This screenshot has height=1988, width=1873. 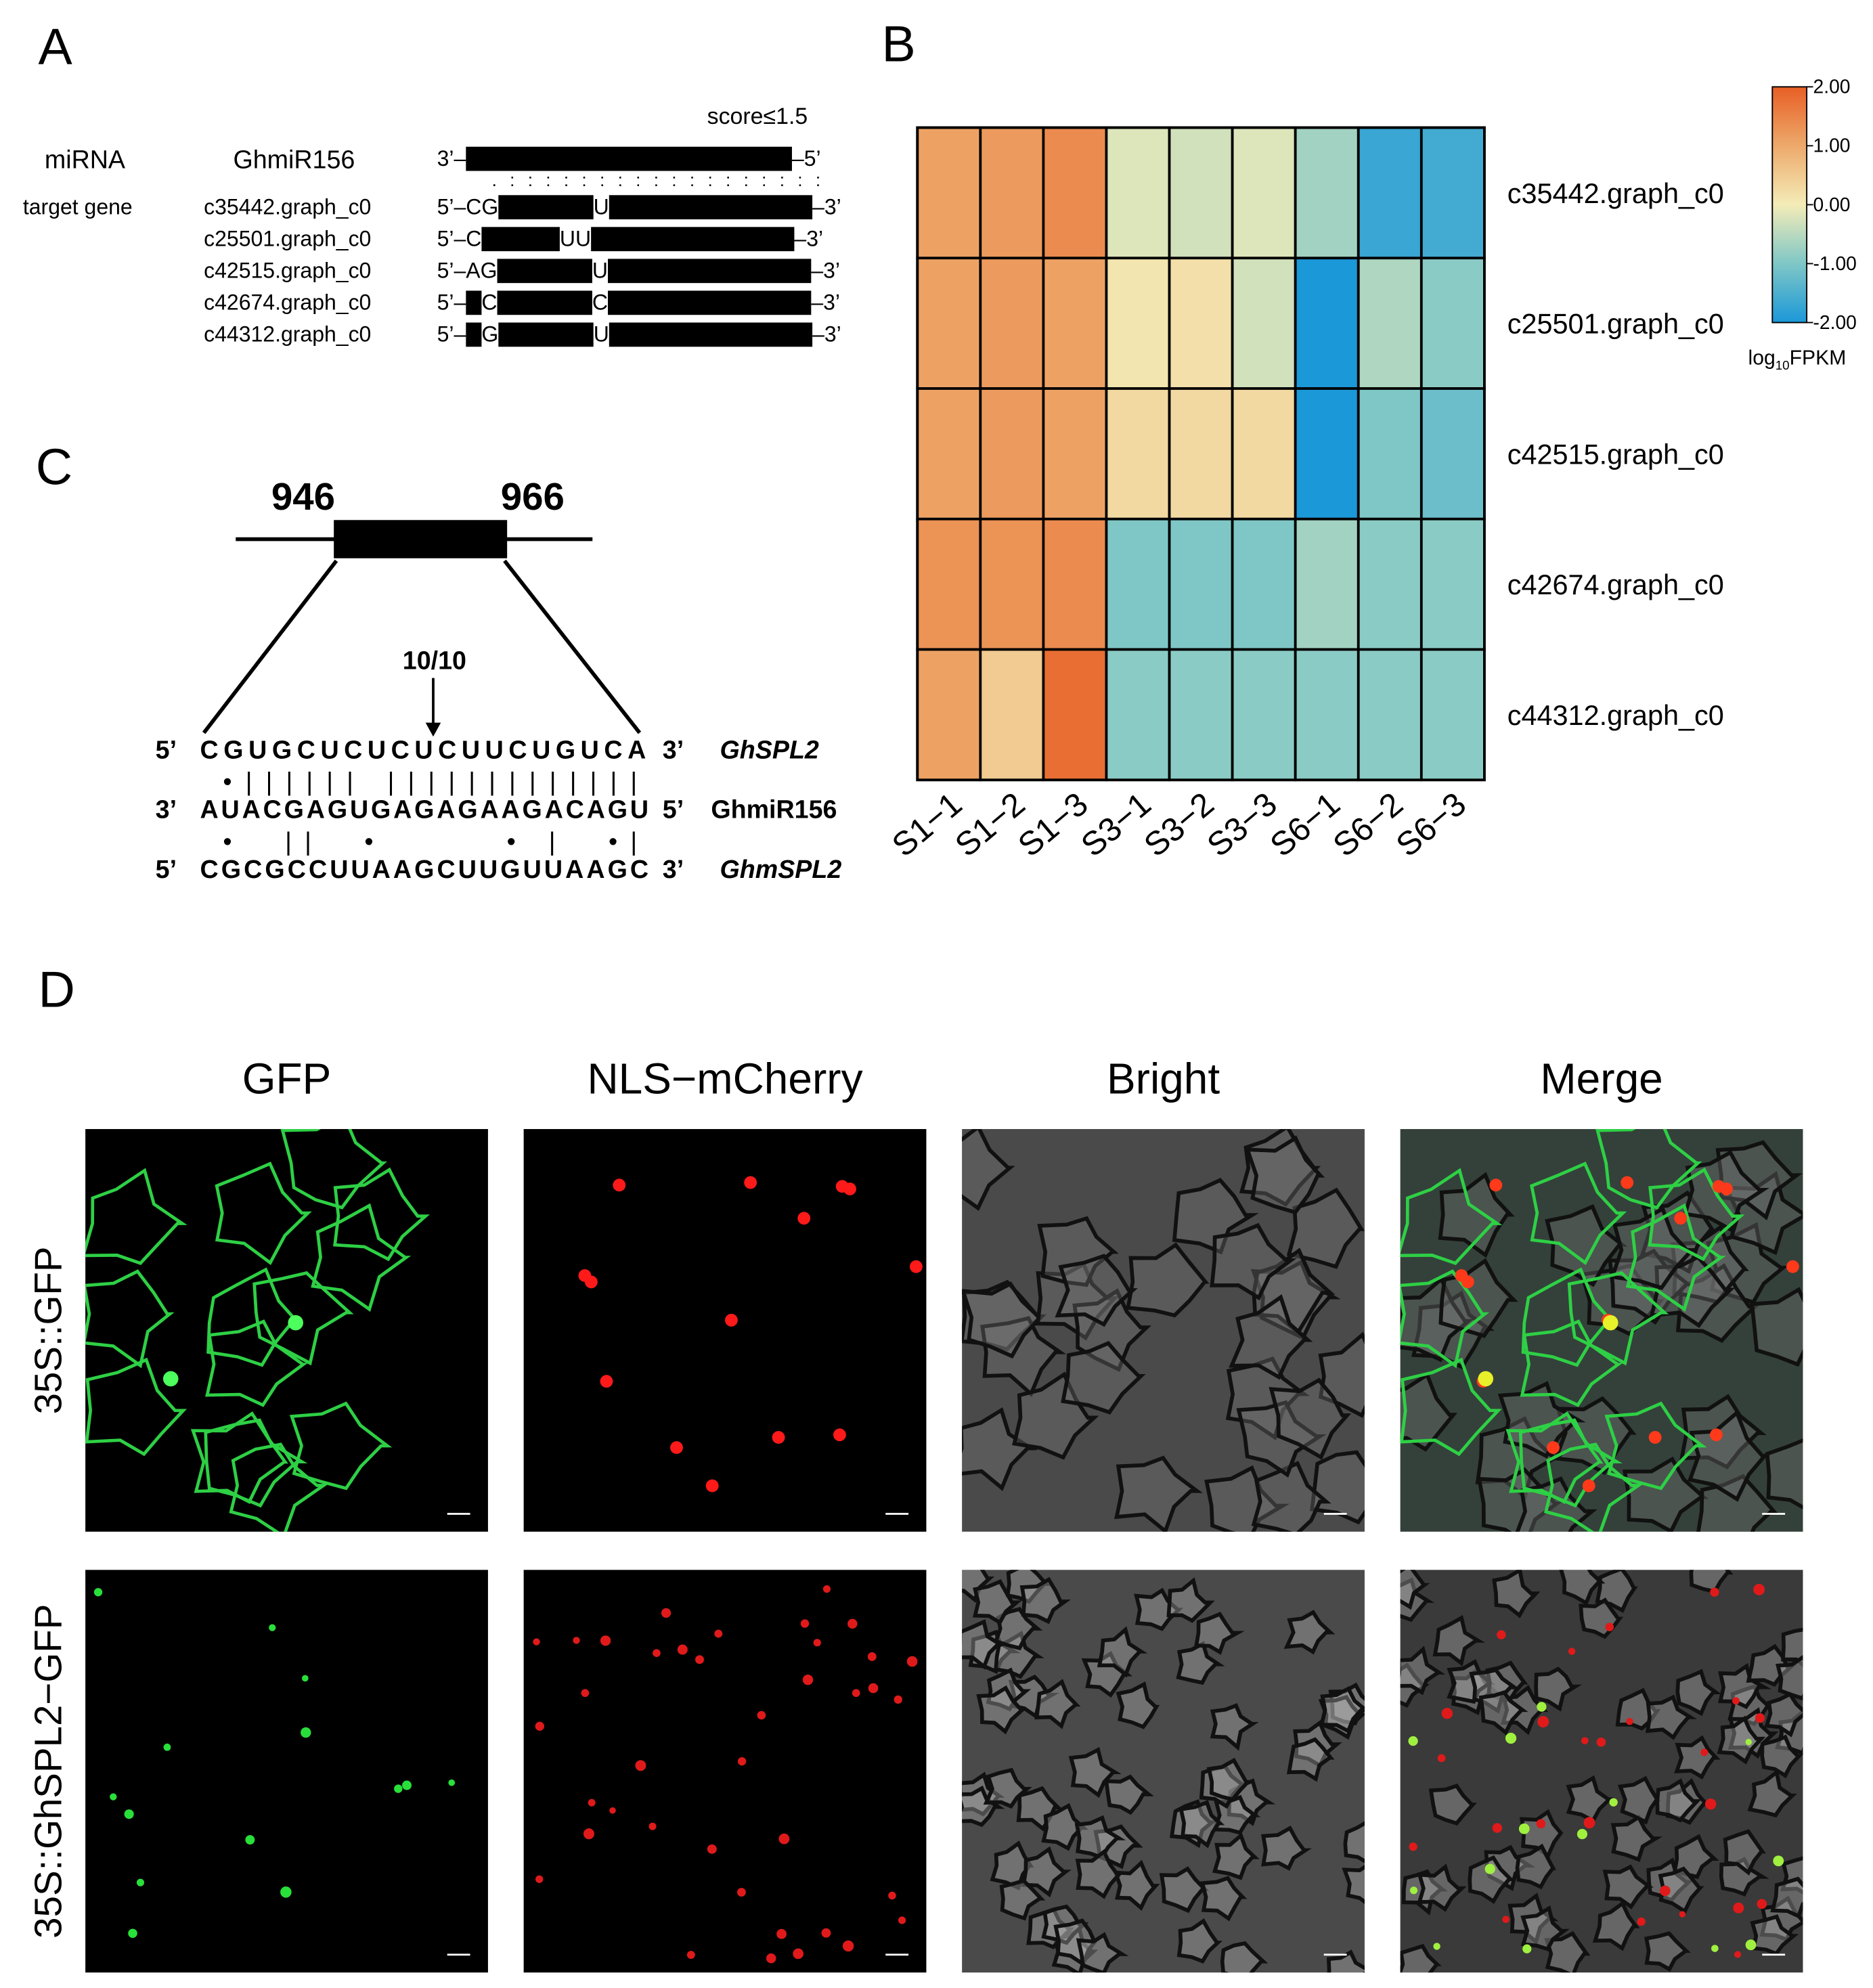 I want to click on sequence-segment: AUACGAGUGAGAGAAGACAGU, so click(x=629, y=158).